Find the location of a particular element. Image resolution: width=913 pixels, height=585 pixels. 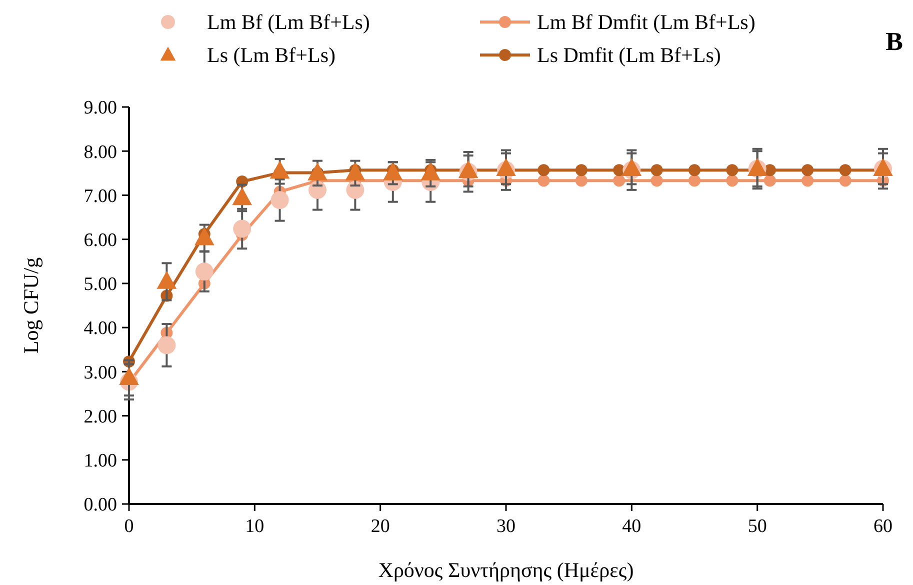

legend-label: Lm Bf (Lm Bf+Ls) is located at coordinates (288, 22).